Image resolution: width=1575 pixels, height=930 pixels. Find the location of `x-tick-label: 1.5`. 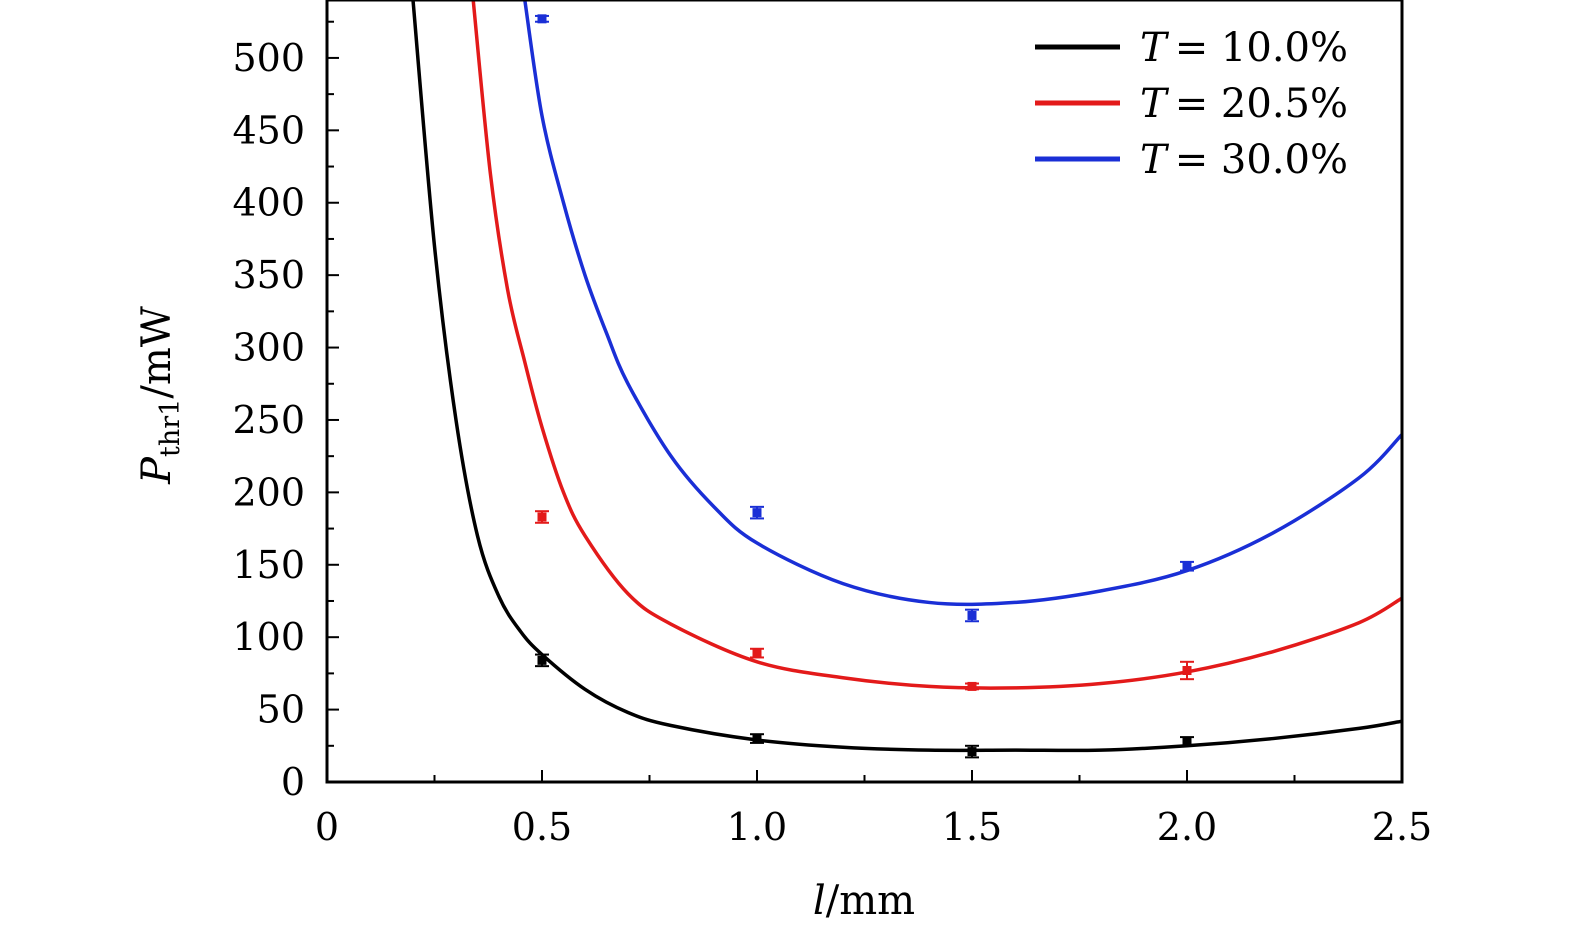

x-tick-label: 1.5 is located at coordinates (972, 827).